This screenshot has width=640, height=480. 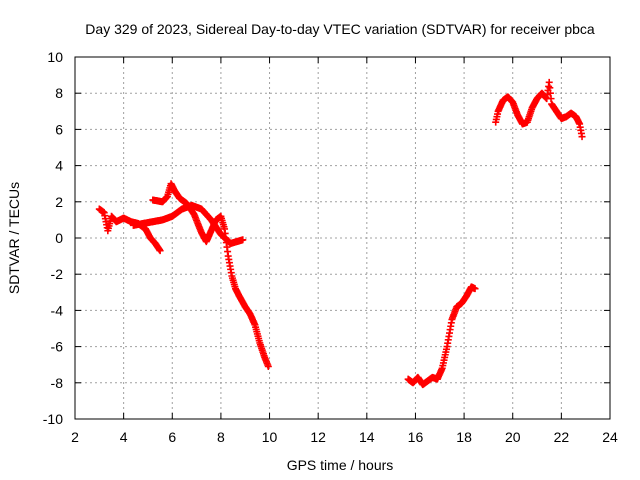 What do you see at coordinates (210, 275) in the screenshot?
I see `series-main-arc` at bounding box center [210, 275].